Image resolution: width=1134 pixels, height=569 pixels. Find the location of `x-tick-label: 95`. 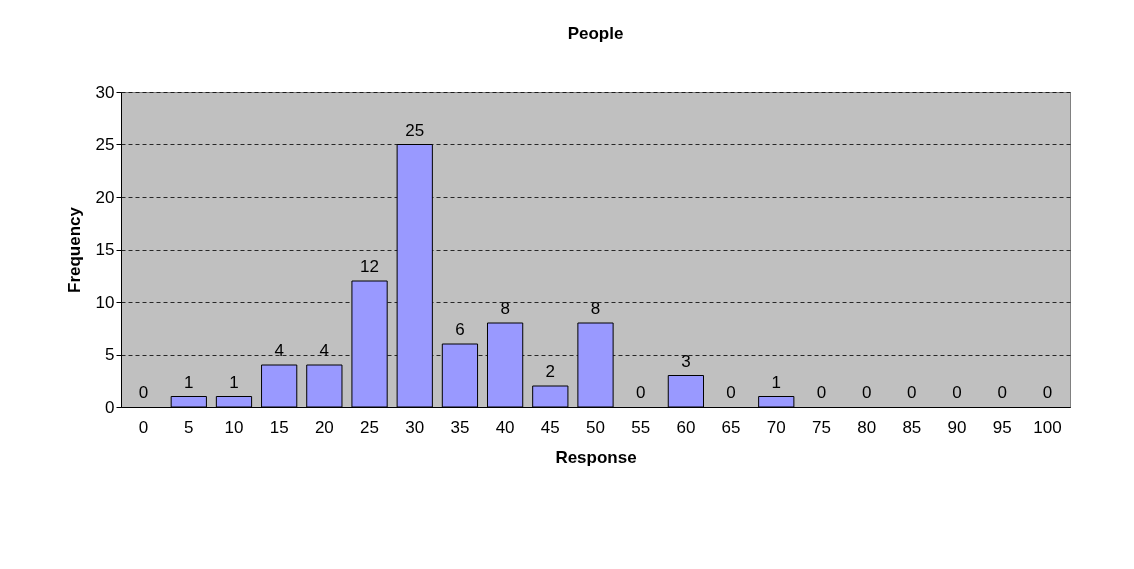

x-tick-label: 95 is located at coordinates (1002, 427).